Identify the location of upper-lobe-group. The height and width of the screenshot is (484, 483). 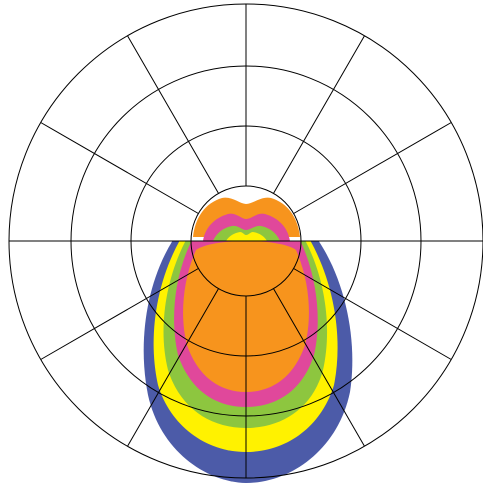
(246, 219).